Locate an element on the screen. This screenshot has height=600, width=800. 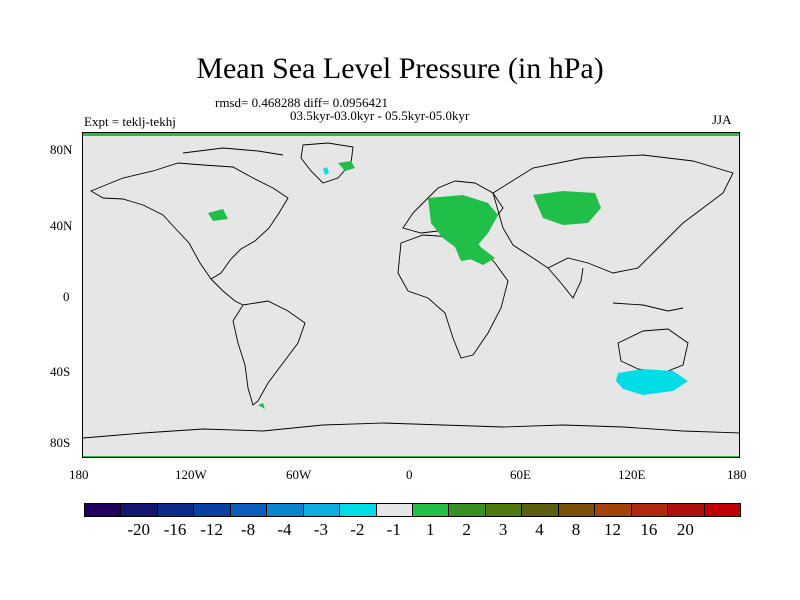
north-america-outline is located at coordinates (189, 221).